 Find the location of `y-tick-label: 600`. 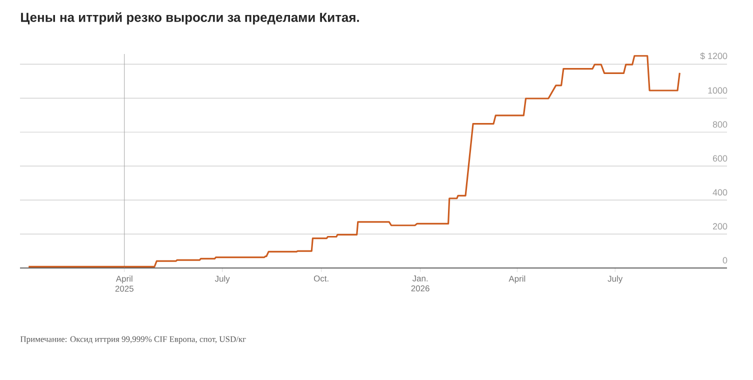

y-tick-label: 600 is located at coordinates (720, 158).